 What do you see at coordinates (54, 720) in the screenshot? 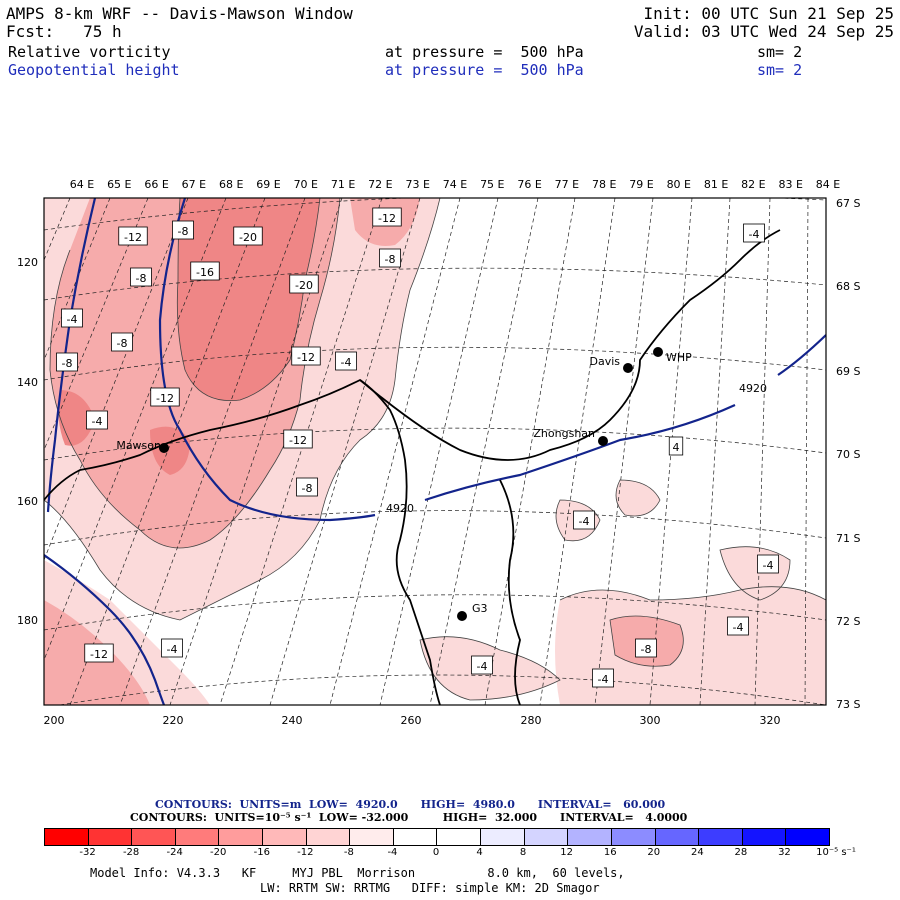
I see `bottom-x-label: 200` at bounding box center [54, 720].